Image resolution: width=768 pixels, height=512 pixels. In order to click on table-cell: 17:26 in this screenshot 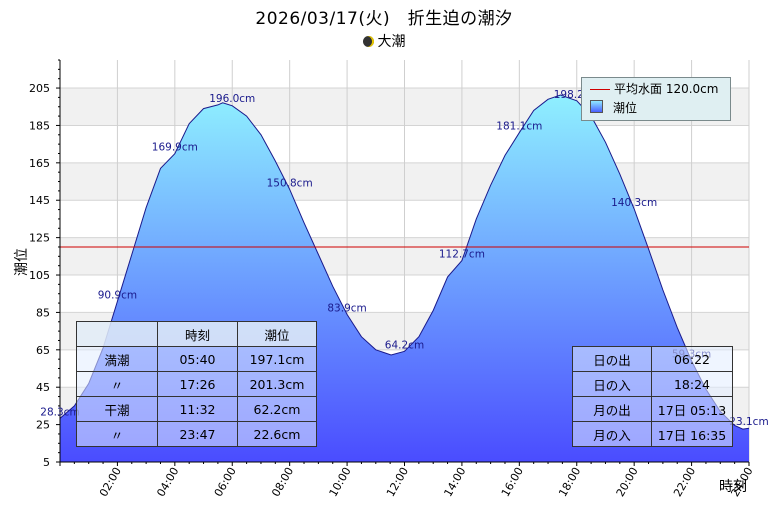, I will do `click(197, 384)`.